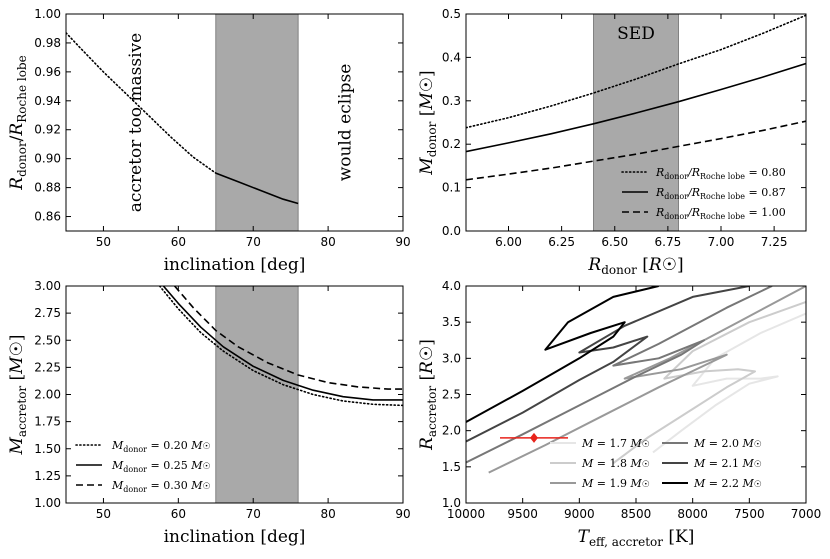 This screenshot has height=559, width=830. What do you see at coordinates (402, 242) in the screenshot?
I see `x-tick-label: 90` at bounding box center [402, 242].